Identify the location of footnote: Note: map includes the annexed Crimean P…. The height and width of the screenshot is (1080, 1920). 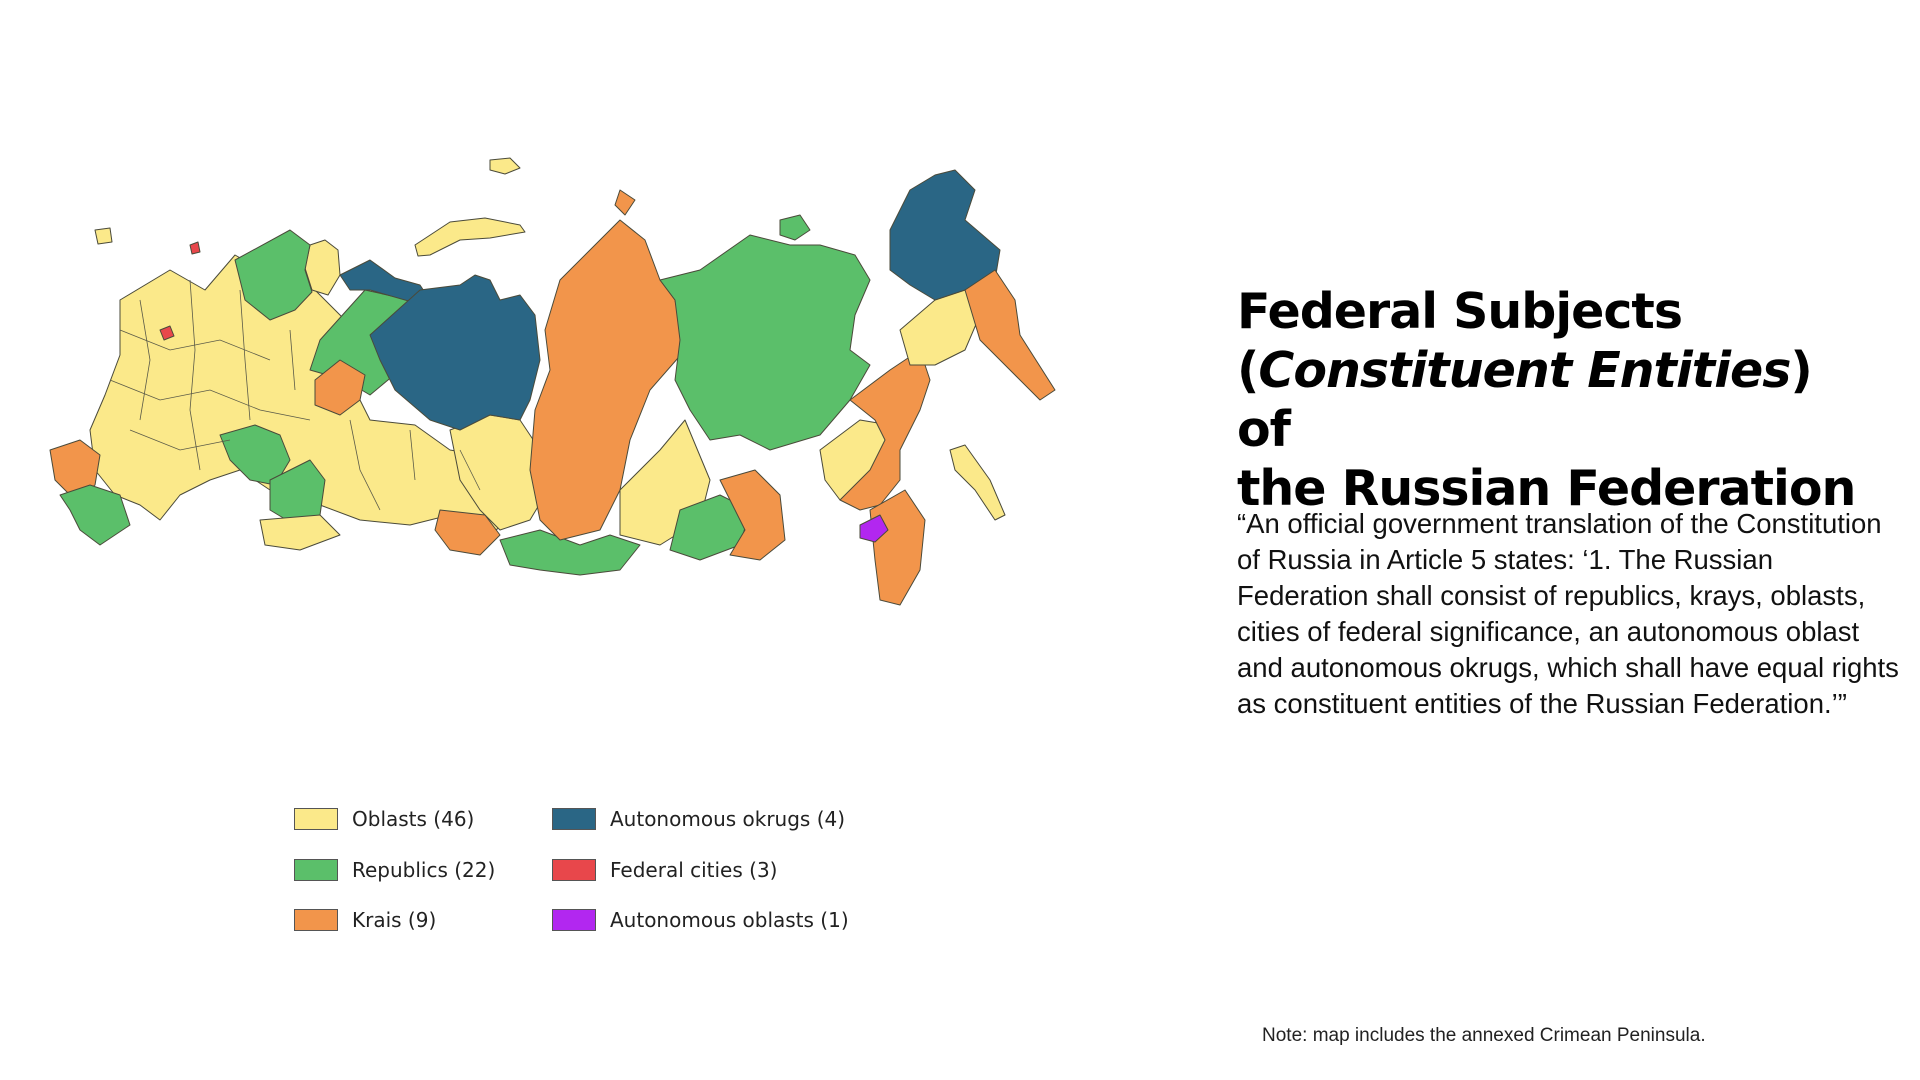
(1484, 1035).